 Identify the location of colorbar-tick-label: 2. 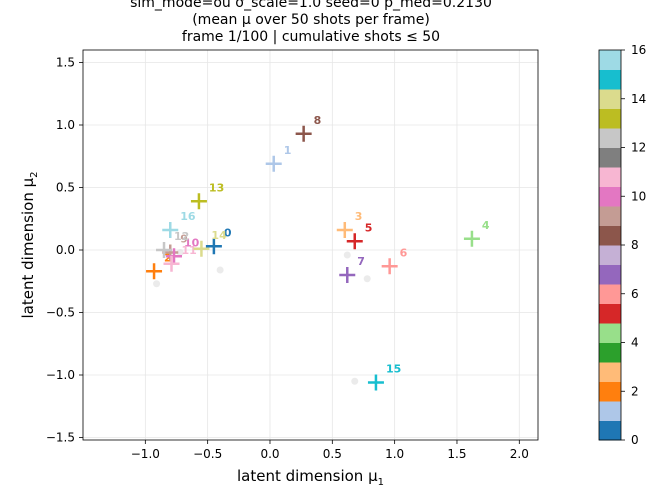
(635, 391).